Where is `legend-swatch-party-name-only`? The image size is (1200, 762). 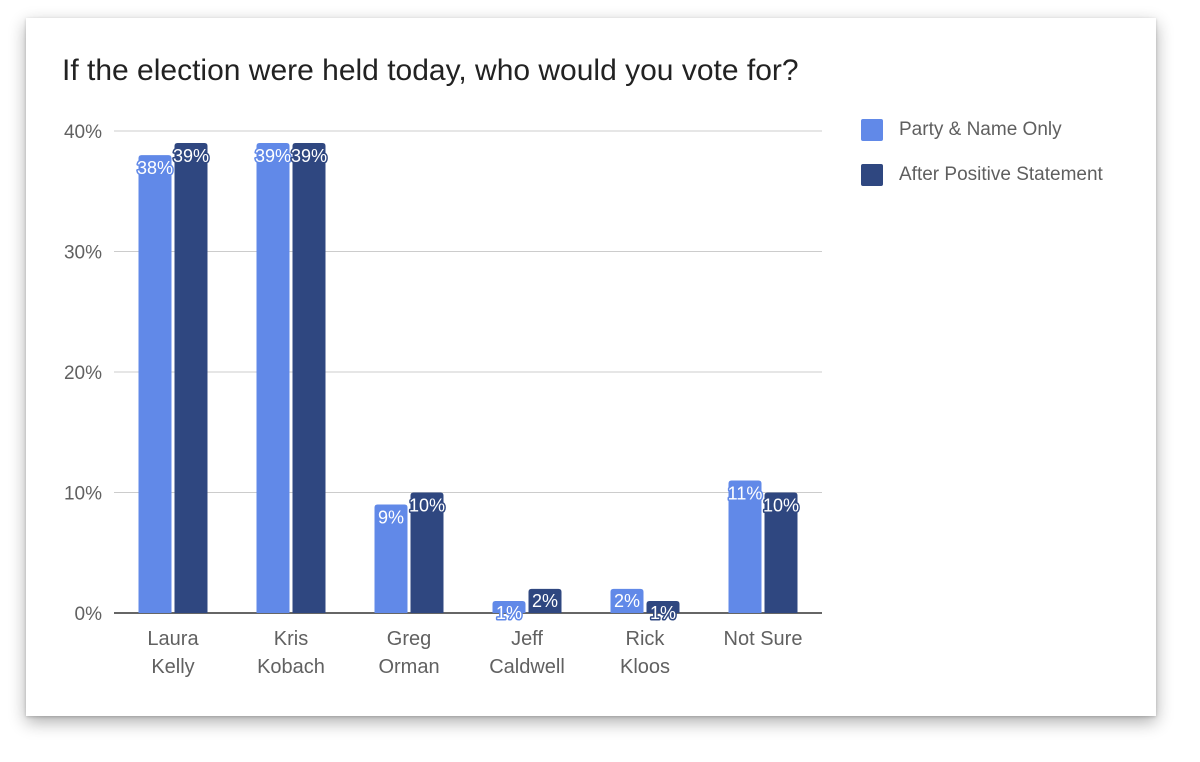
legend-swatch-party-name-only is located at coordinates (872, 130).